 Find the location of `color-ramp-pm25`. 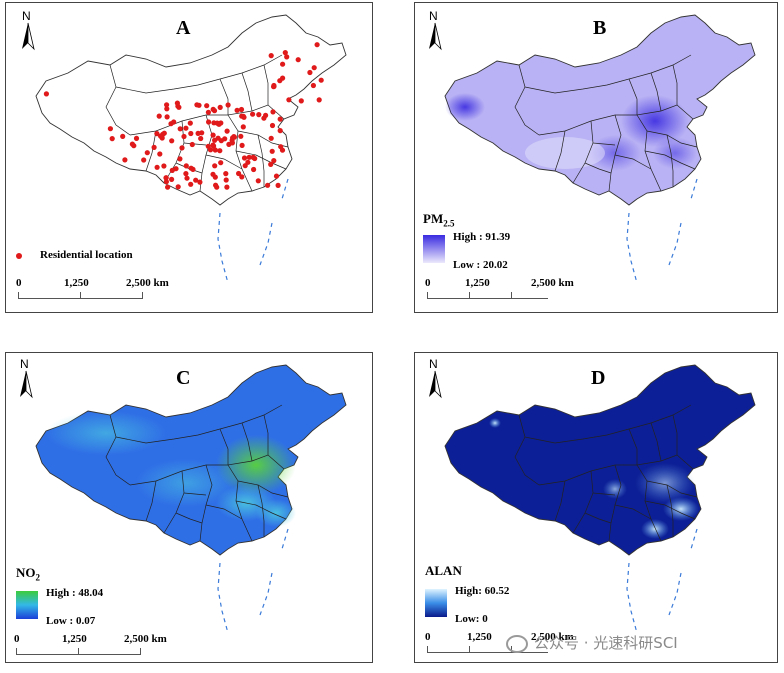

color-ramp-pm25 is located at coordinates (434, 249).